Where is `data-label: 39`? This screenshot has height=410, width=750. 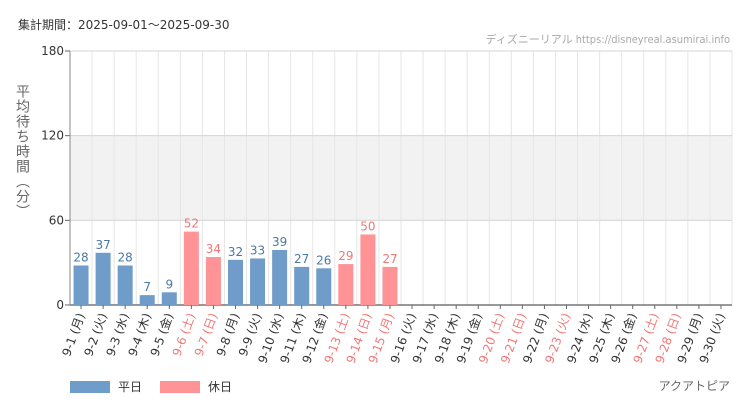 data-label: 39 is located at coordinates (279, 242).